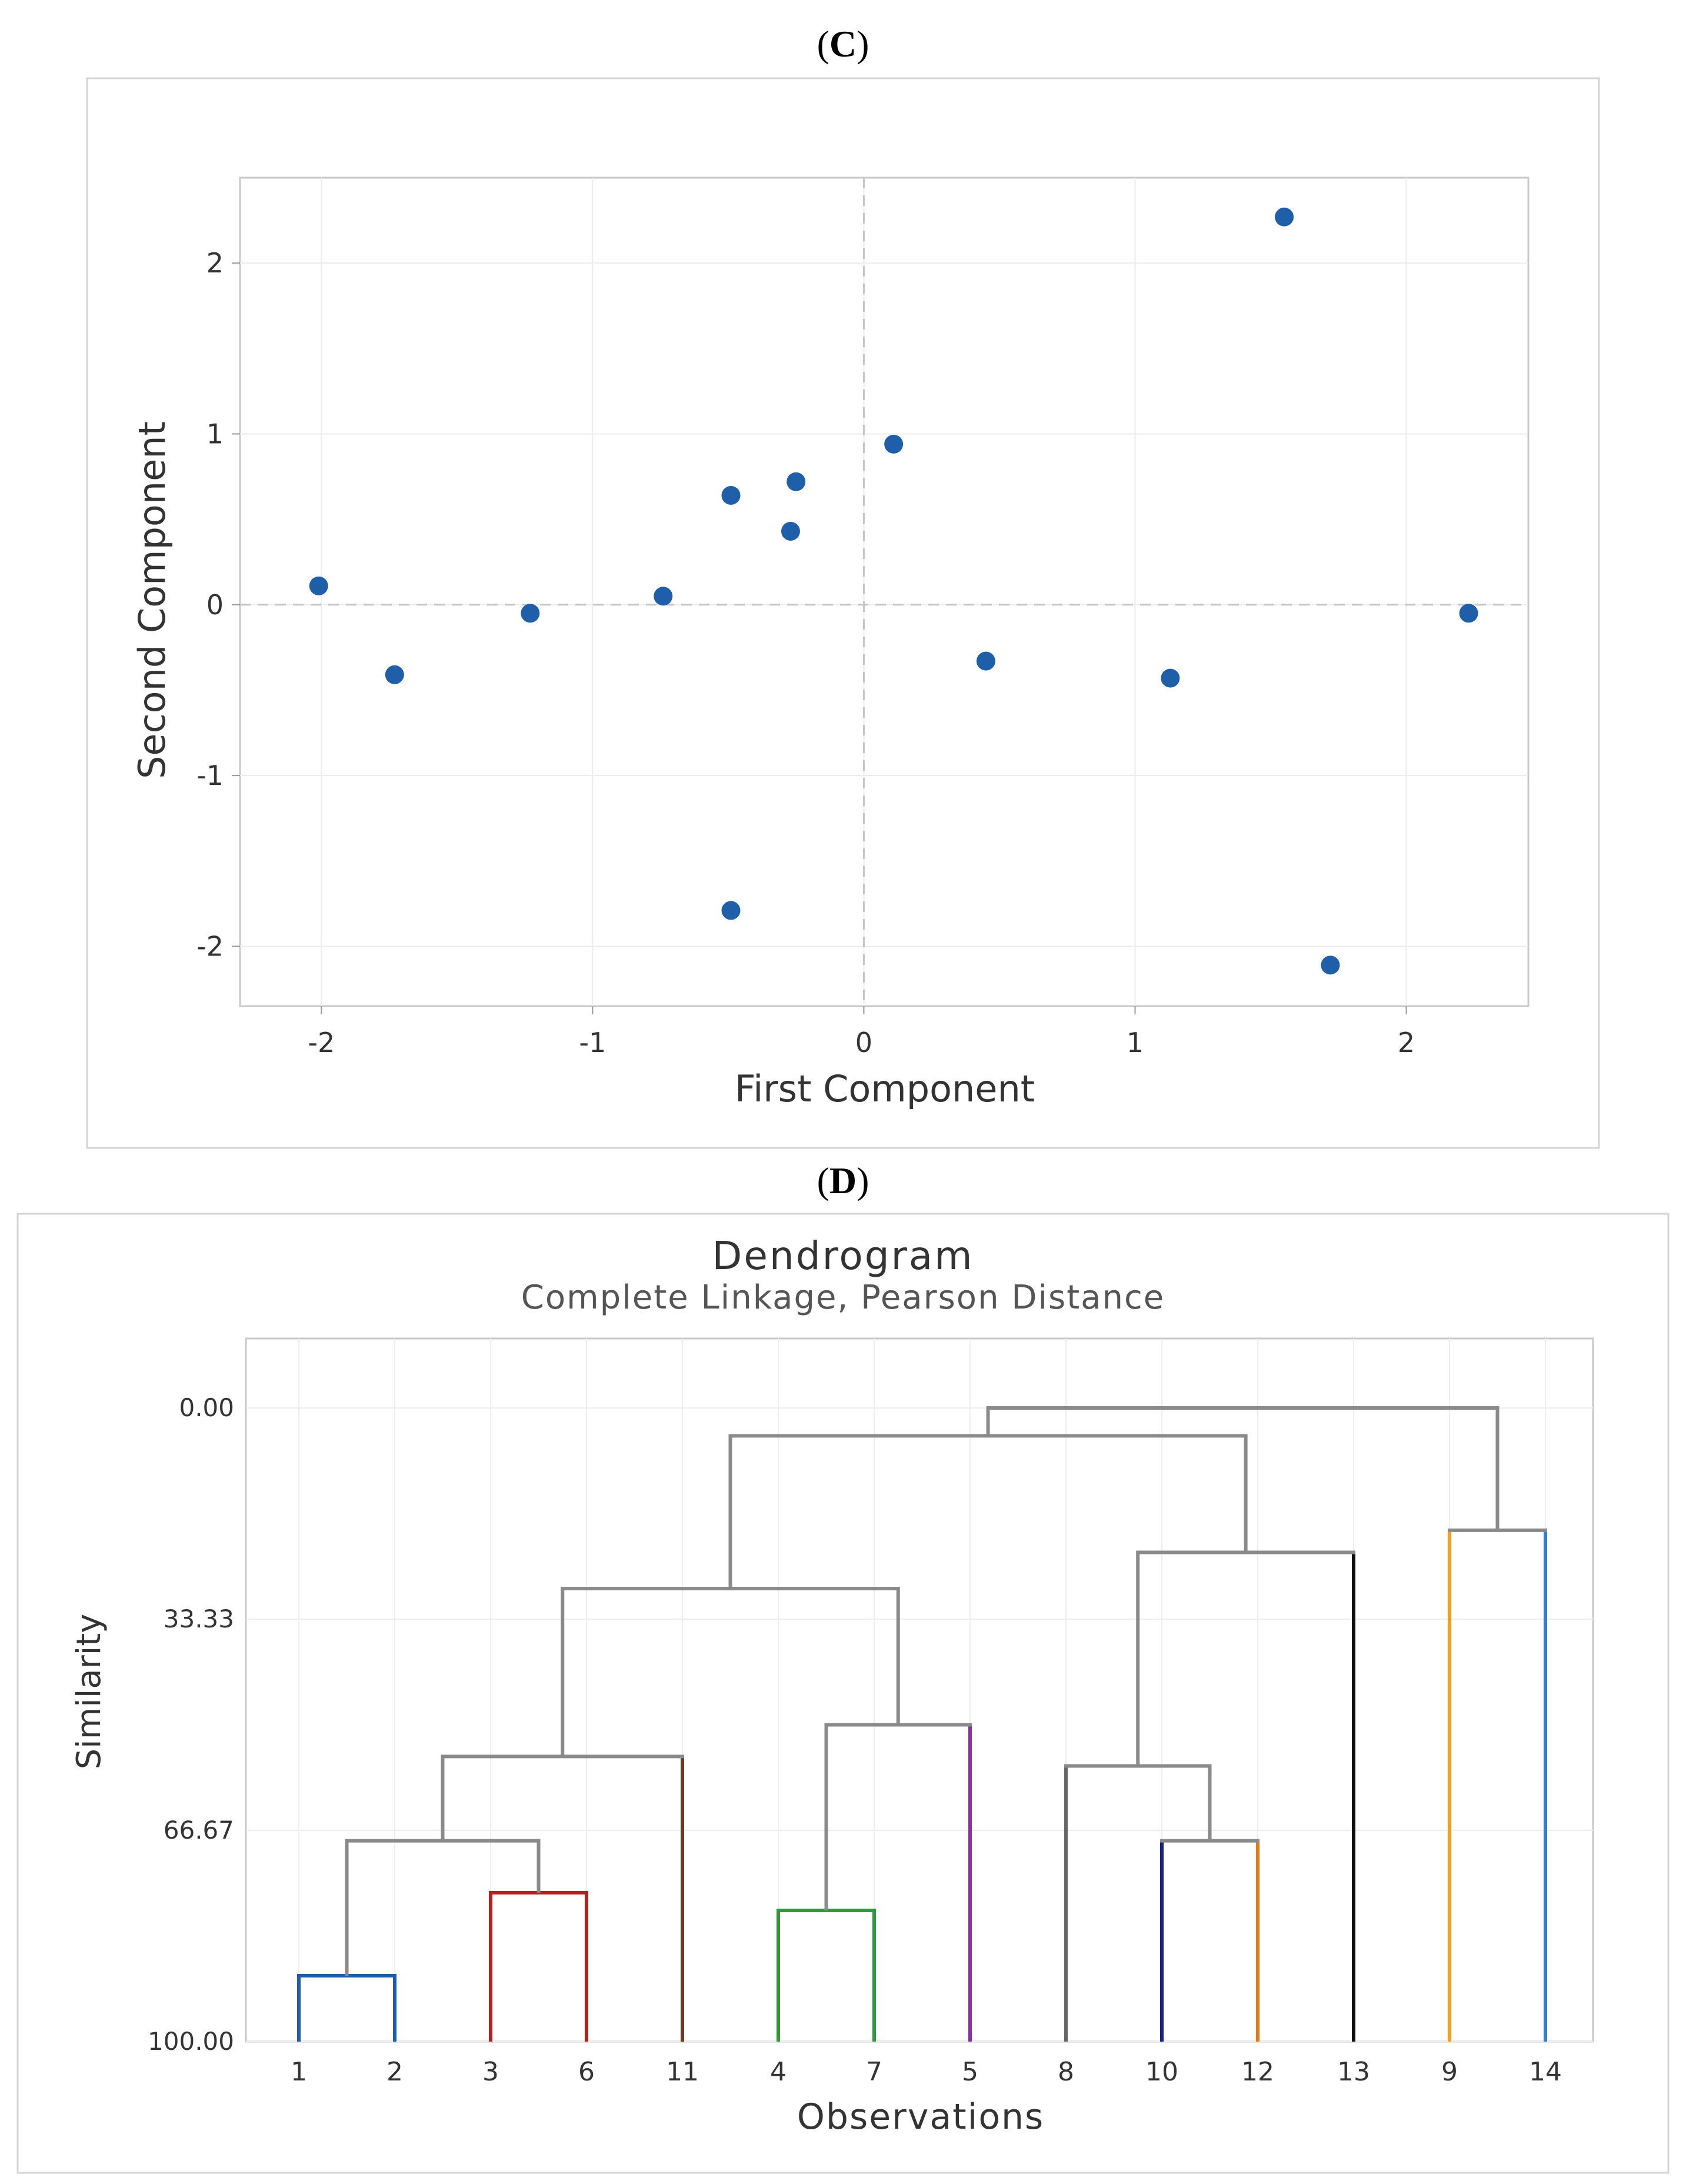  What do you see at coordinates (1161, 2072) in the screenshot?
I see `leaf-label: 10` at bounding box center [1161, 2072].